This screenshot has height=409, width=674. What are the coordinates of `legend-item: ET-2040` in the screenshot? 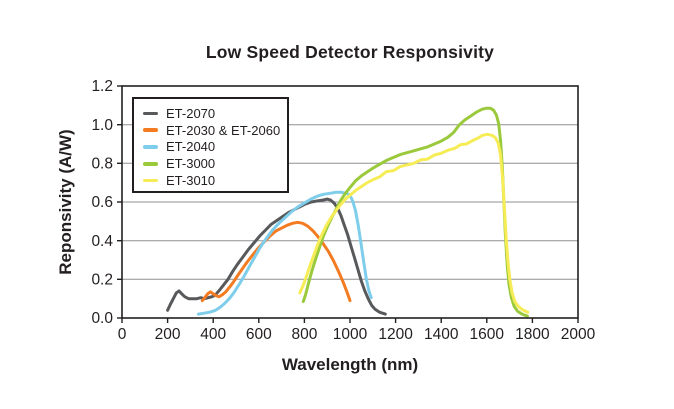 It's located at (215, 147).